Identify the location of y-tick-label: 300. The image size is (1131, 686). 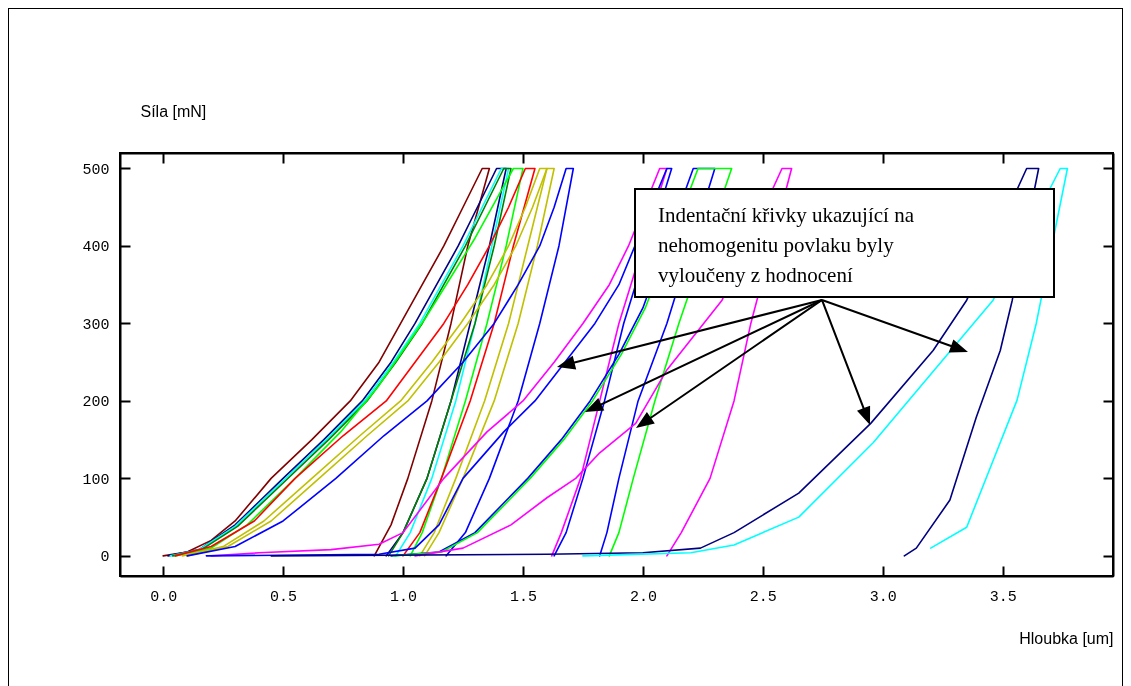
(96, 325).